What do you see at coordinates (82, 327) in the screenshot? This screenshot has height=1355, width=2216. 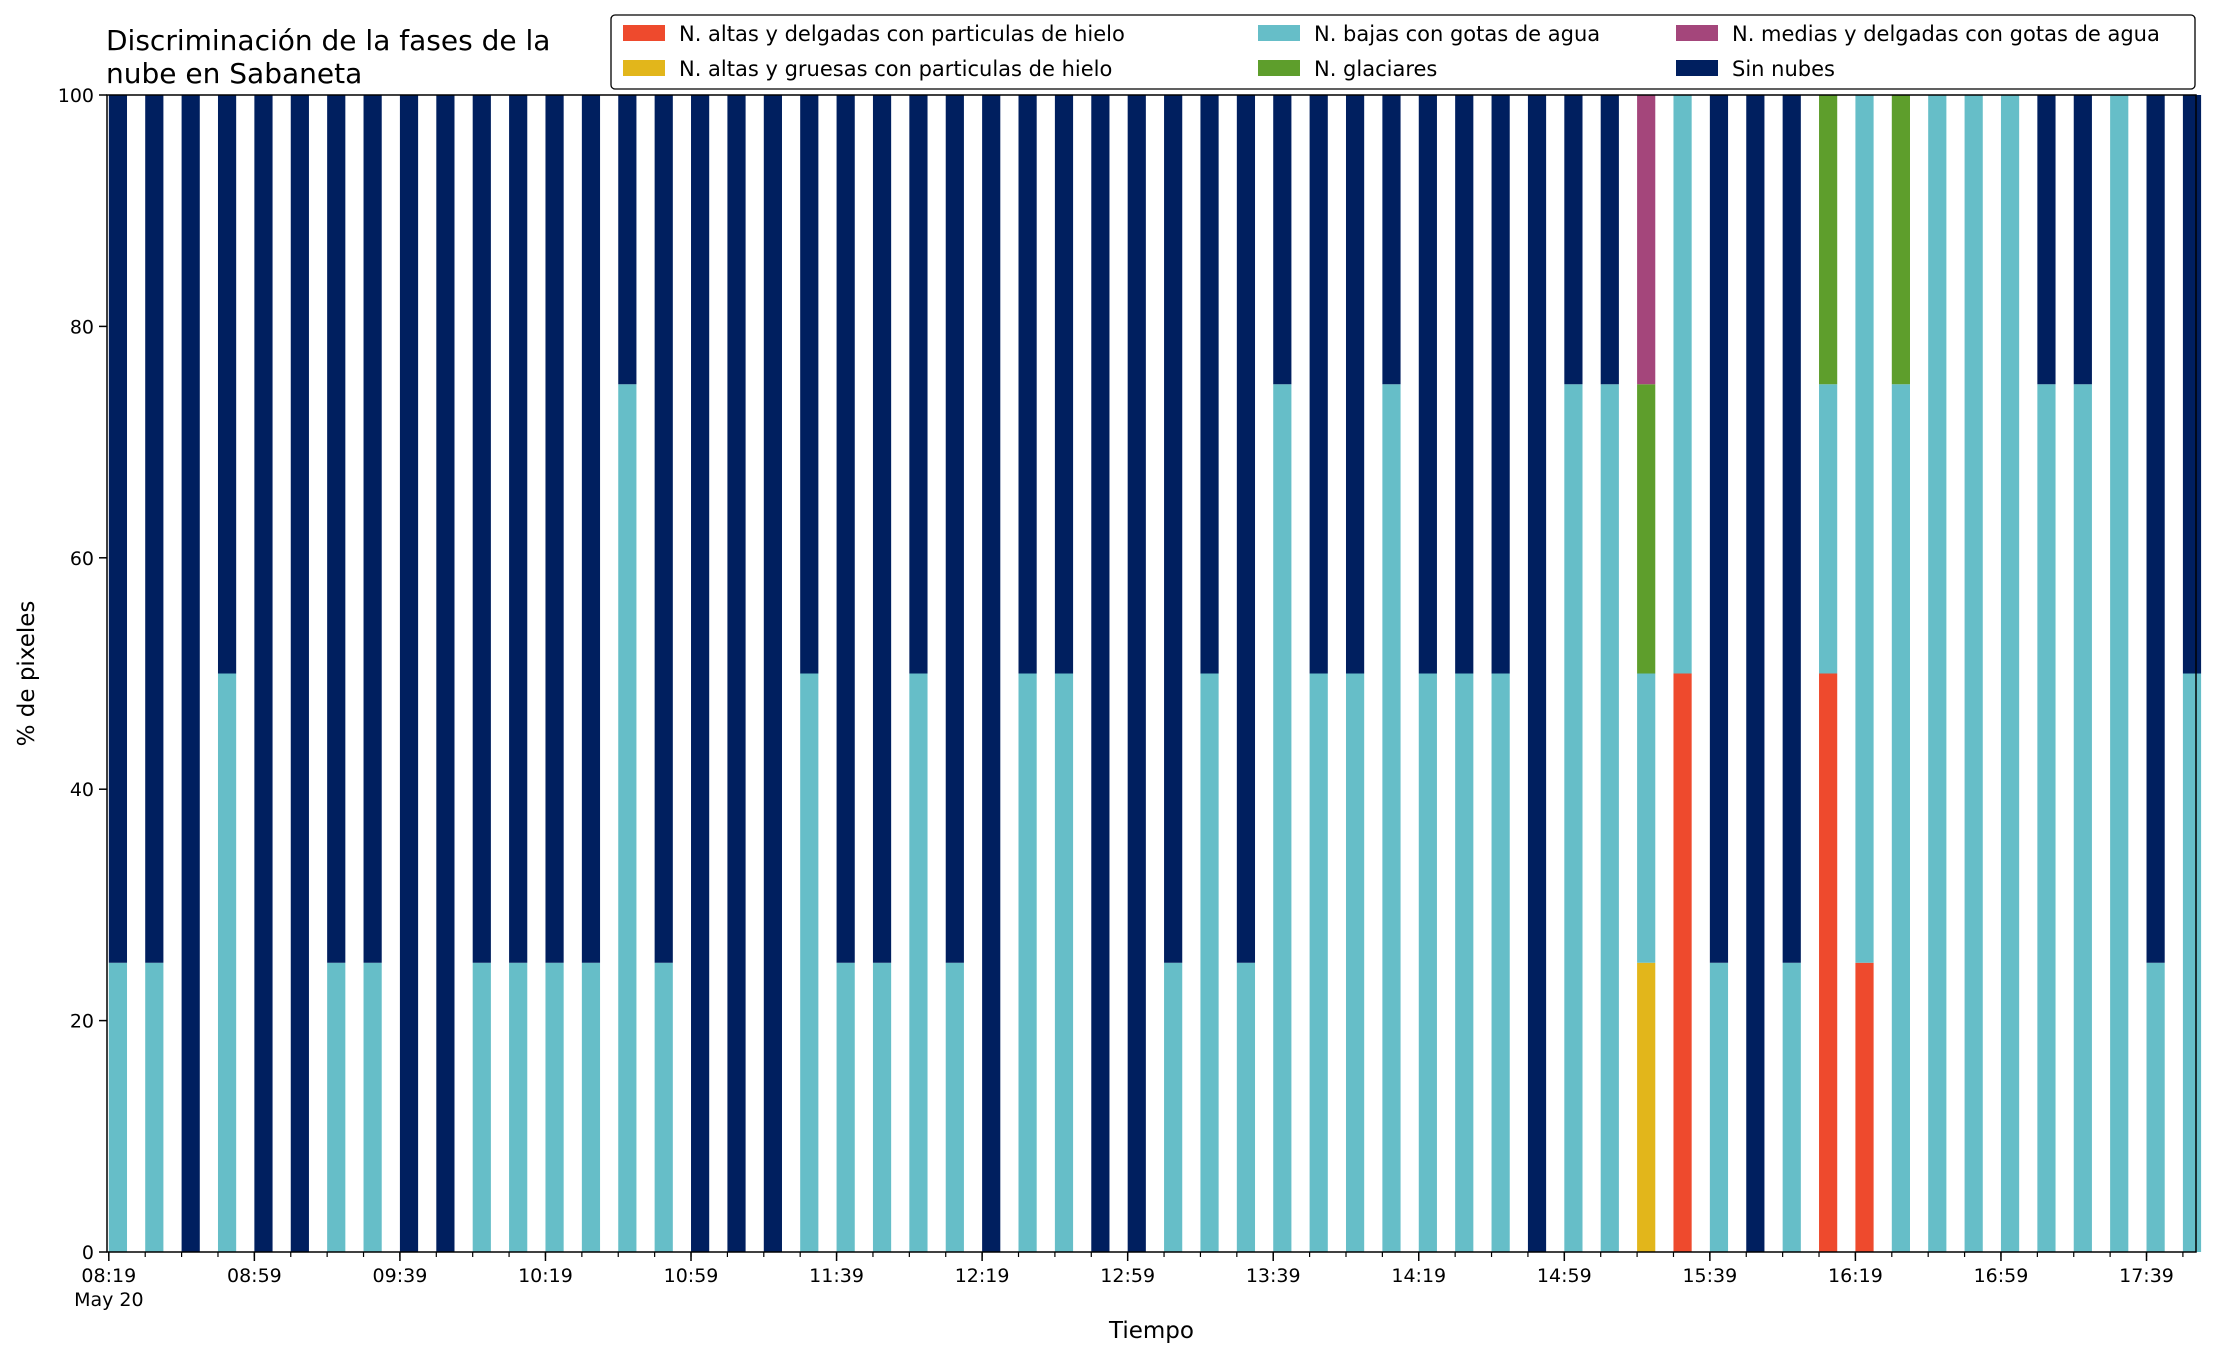 I see `y-tick-label: 80` at bounding box center [82, 327].